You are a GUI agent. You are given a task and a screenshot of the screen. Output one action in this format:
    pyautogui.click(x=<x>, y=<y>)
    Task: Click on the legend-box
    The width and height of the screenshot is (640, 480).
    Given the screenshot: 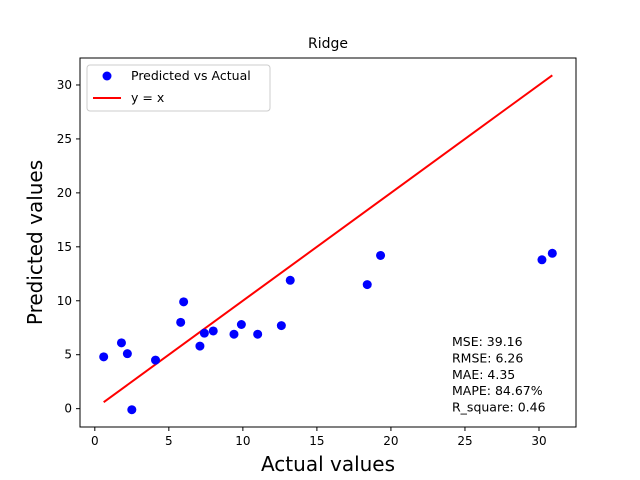 What is the action you would take?
    pyautogui.click(x=178, y=88)
    